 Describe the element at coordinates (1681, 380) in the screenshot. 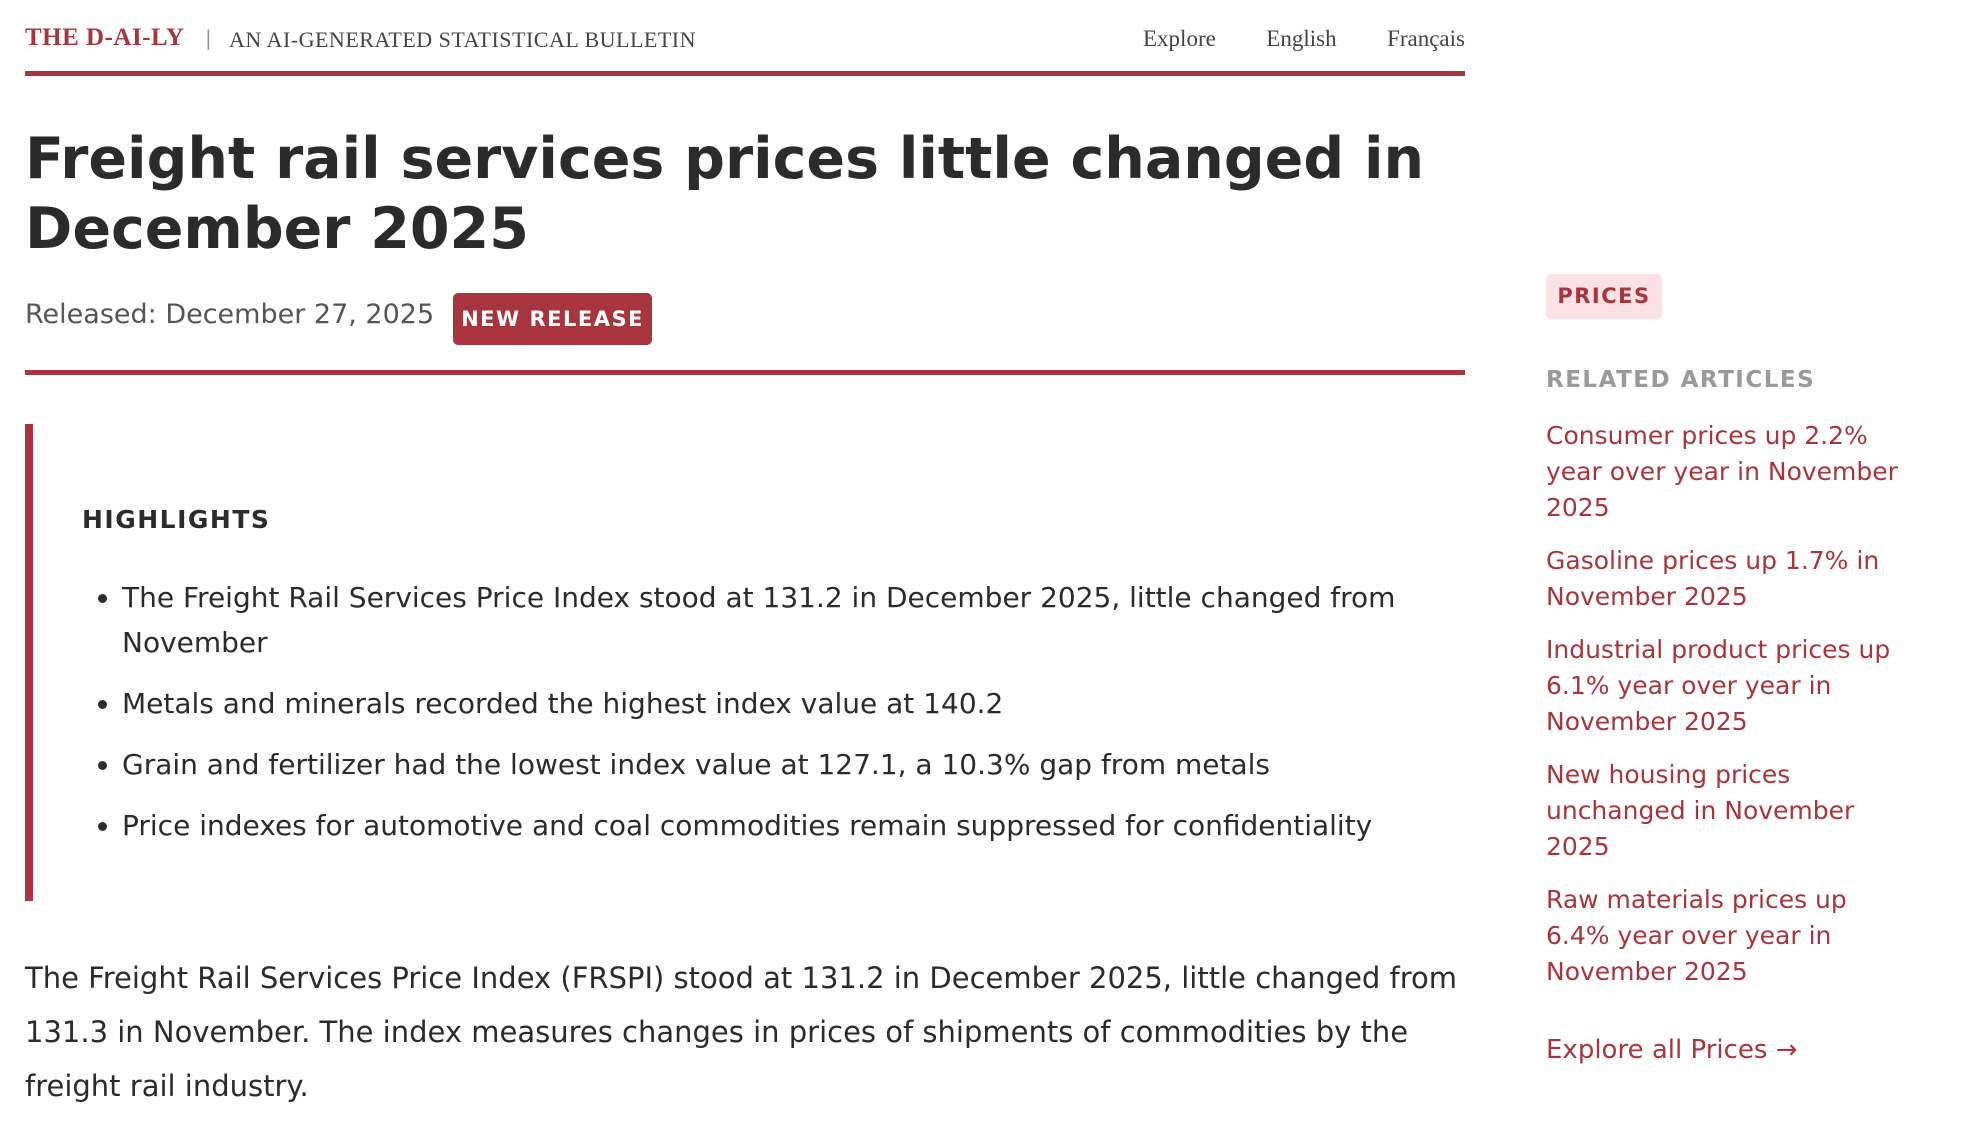

I see `related-heading: RELATED ARTICLES` at that location.